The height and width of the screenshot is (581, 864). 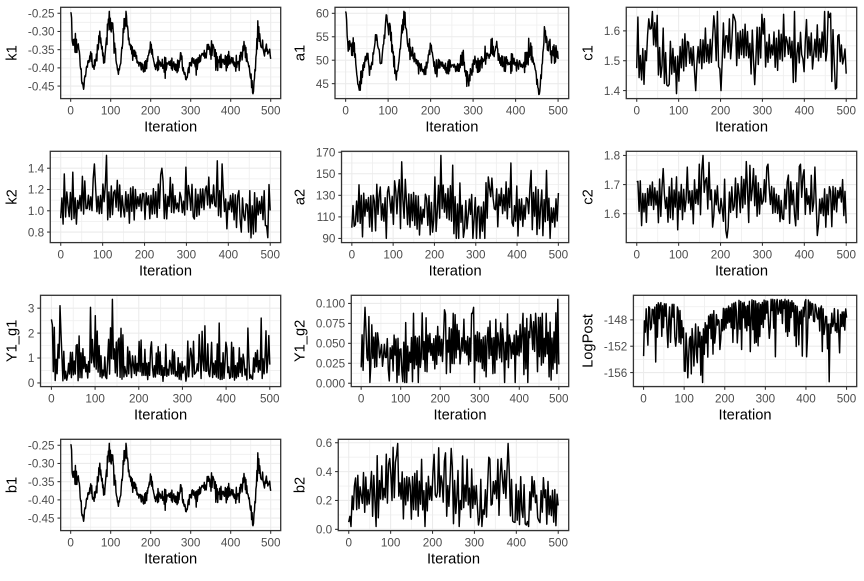 I want to click on svg-text: 0.0, so click(x=324, y=530).